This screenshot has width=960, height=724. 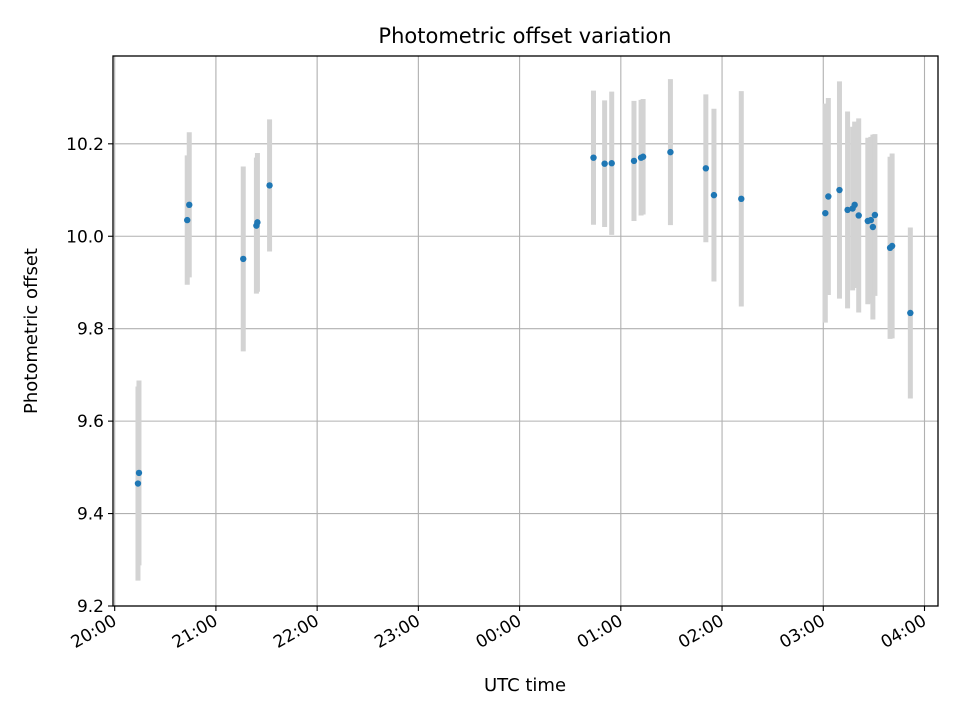 What do you see at coordinates (397, 632) in the screenshot?
I see `x-tick-label: 23:00` at bounding box center [397, 632].